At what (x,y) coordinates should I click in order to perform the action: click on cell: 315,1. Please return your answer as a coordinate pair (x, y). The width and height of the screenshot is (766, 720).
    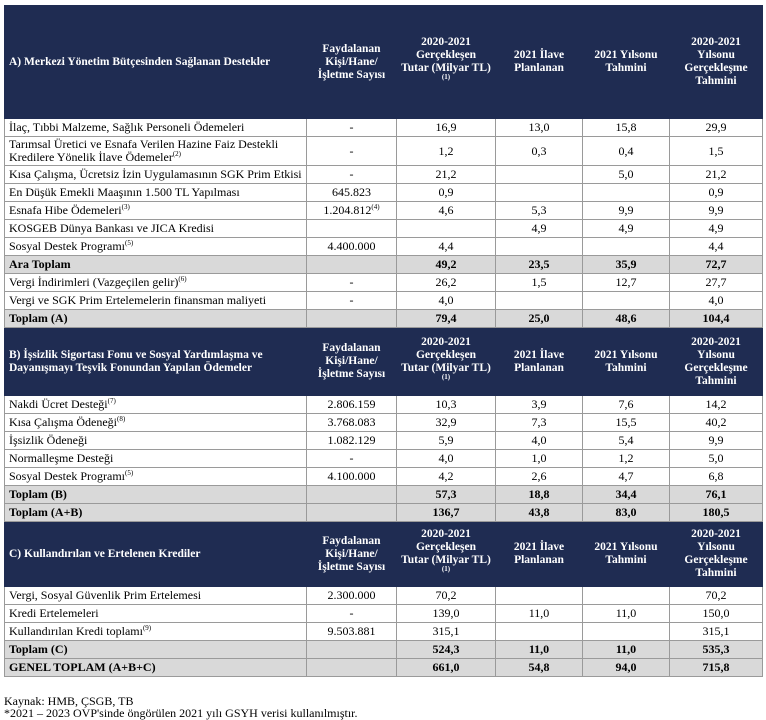
    Looking at the image, I should click on (716, 631).